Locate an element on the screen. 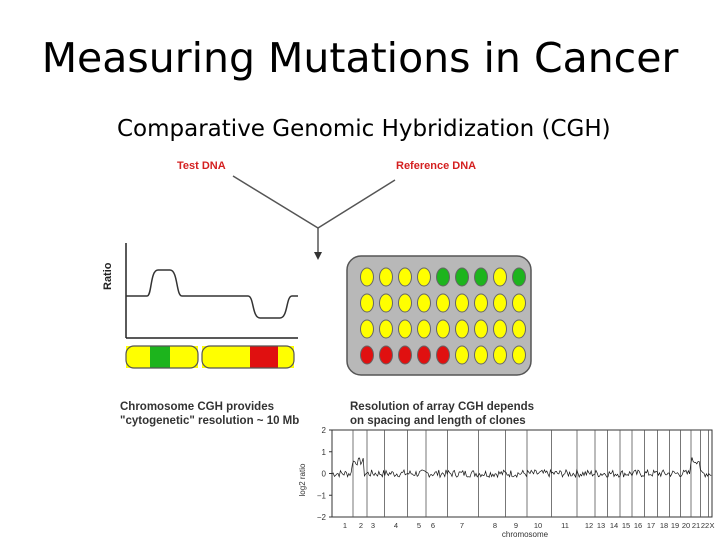 Image resolution: width=720 pixels, height=540 pixels. chromosome-tick-label: 7 is located at coordinates (462, 525).